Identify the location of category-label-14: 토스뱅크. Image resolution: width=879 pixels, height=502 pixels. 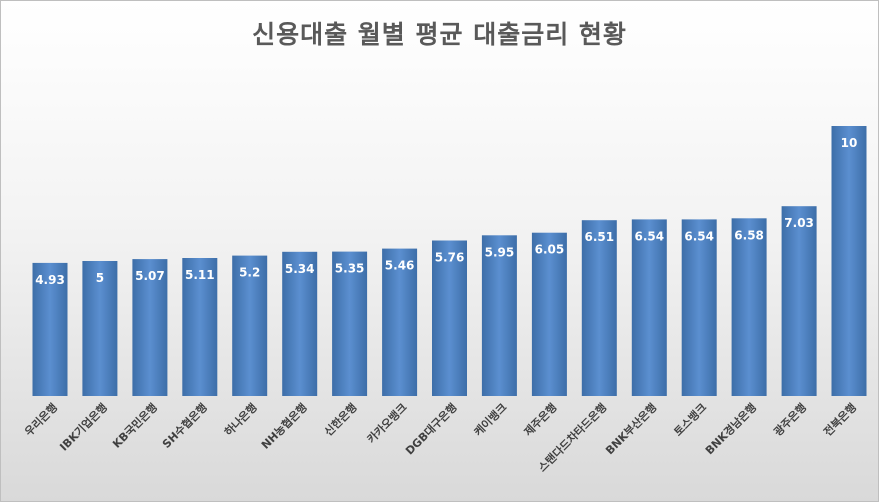
(690, 419).